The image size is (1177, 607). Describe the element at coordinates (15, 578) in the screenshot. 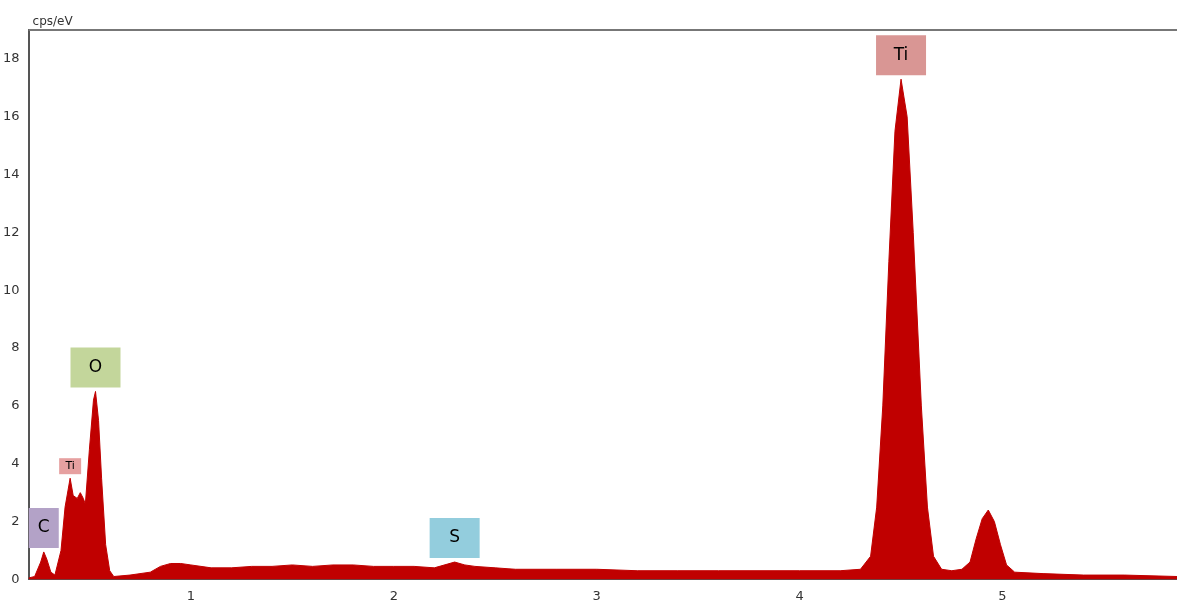

I see `y-tick-label: 0` at that location.